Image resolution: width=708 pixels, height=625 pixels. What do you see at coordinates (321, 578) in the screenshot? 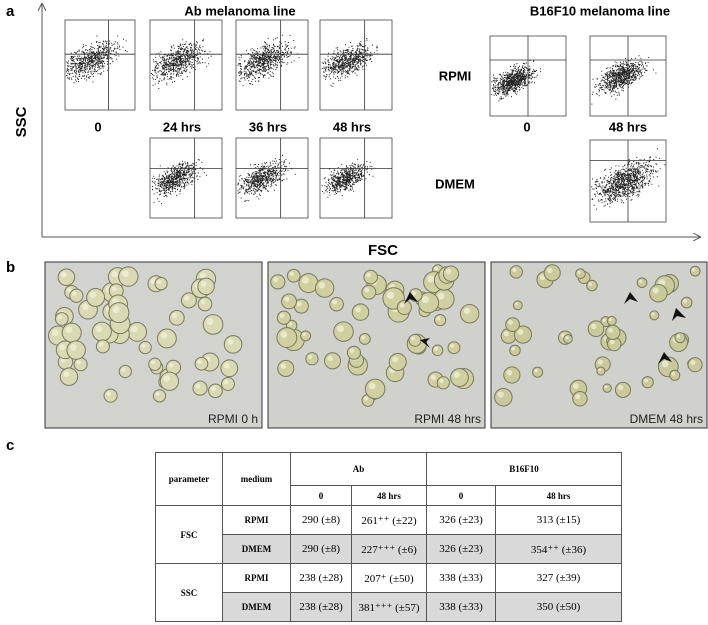
I see `value-cell: 238 (±28)` at bounding box center [321, 578].